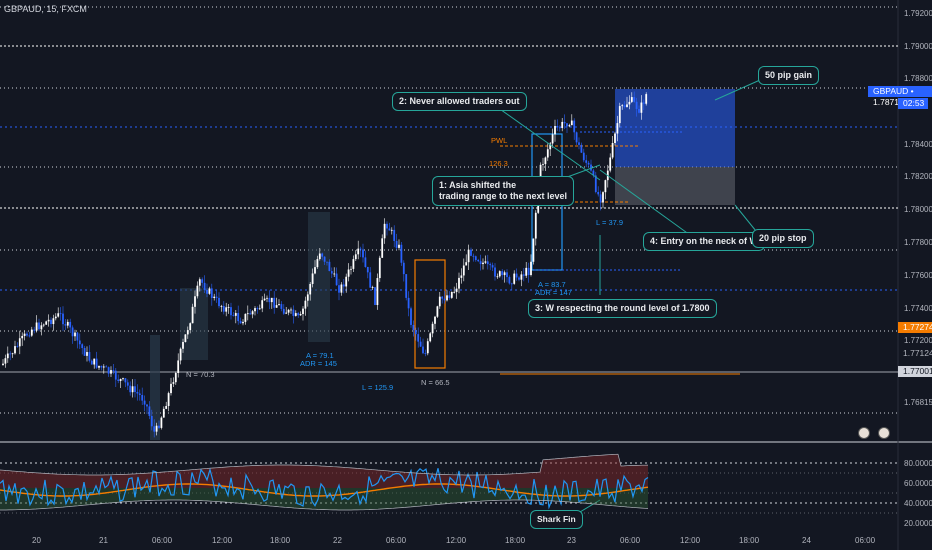 This screenshot has height=550, width=932. I want to click on stat-label: N = 66.5, so click(435, 382).